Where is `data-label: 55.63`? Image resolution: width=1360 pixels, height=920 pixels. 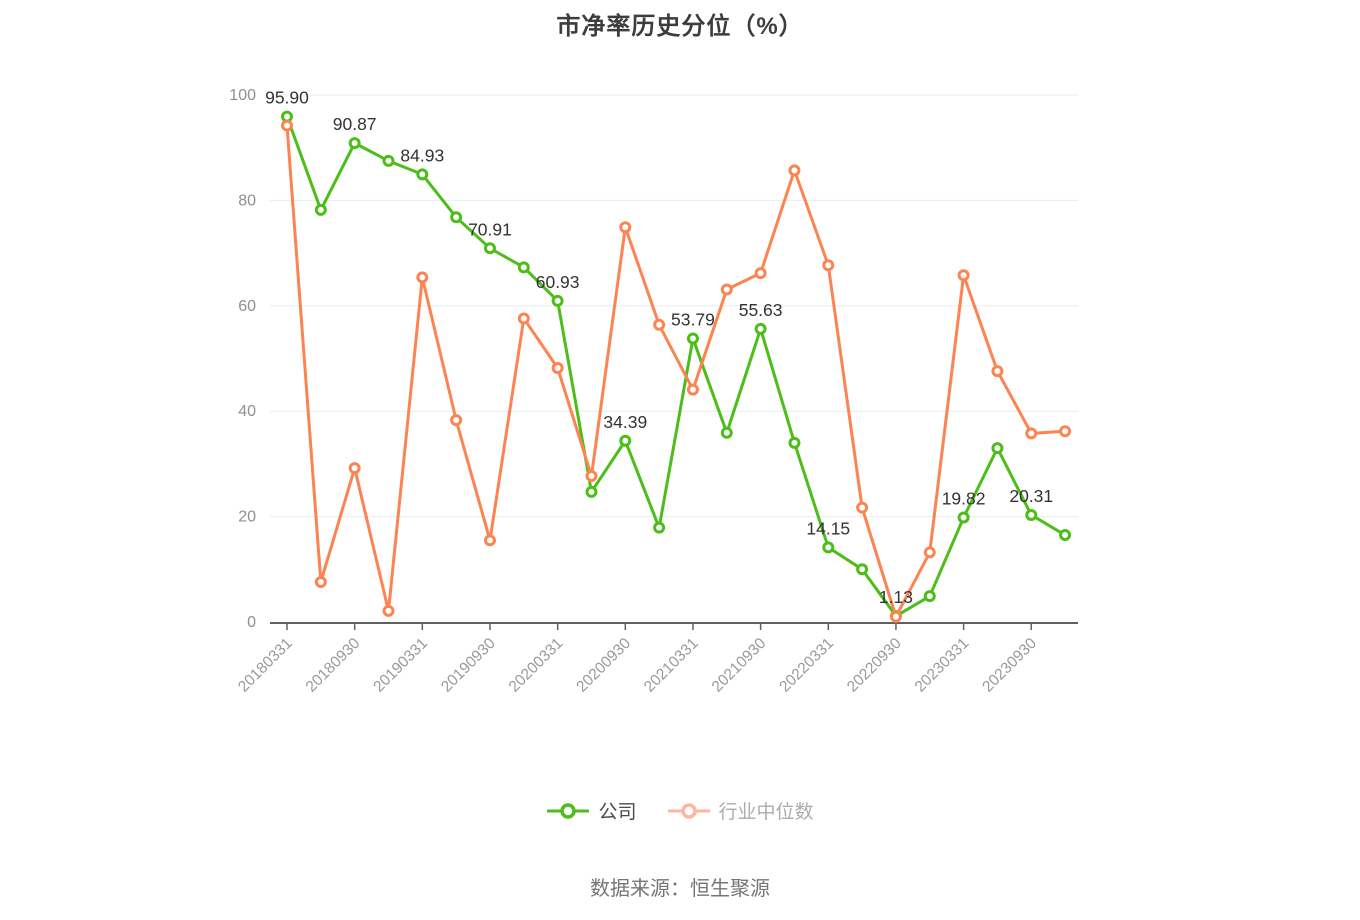
data-label: 55.63 is located at coordinates (761, 310).